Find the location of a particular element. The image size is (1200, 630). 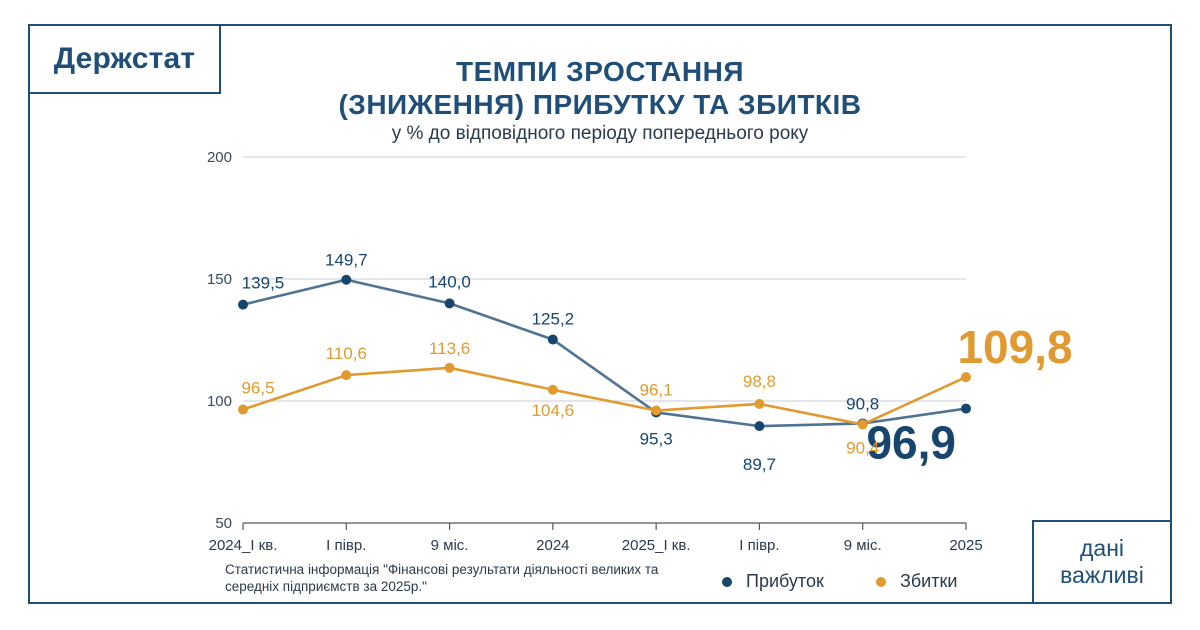

series-line-loss is located at coordinates (604, 396).